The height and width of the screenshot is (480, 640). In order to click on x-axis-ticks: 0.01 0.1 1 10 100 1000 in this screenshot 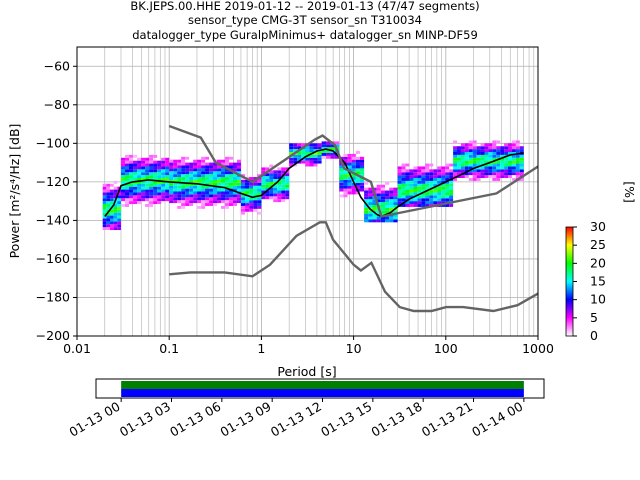, I will do `click(308, 346)`.